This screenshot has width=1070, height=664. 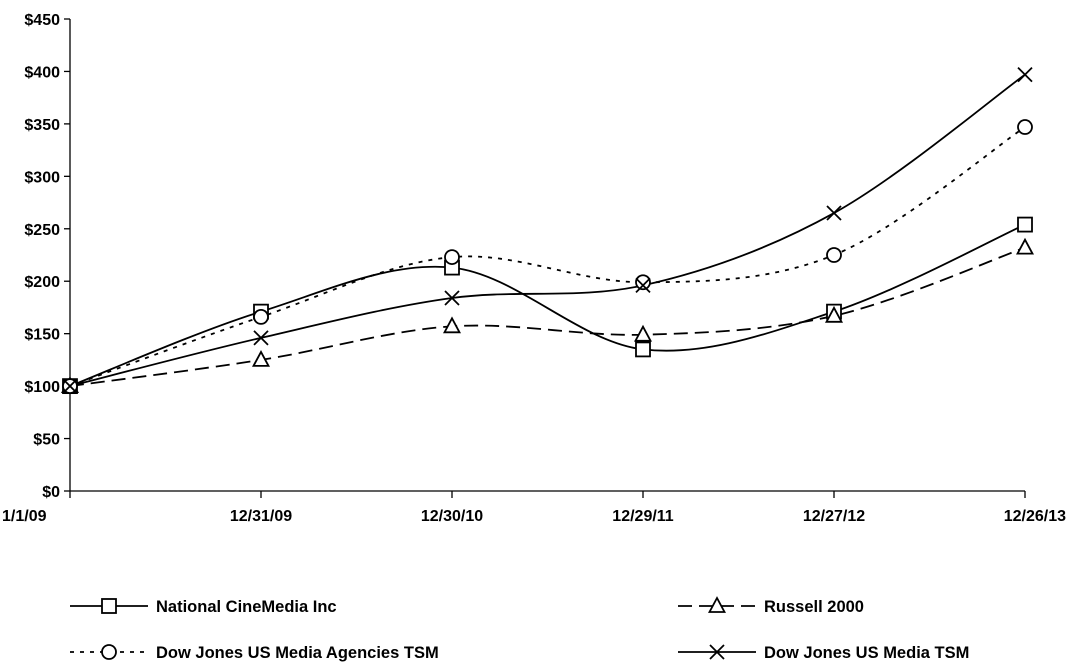 I want to click on legend-marker-circle, so click(x=109, y=652).